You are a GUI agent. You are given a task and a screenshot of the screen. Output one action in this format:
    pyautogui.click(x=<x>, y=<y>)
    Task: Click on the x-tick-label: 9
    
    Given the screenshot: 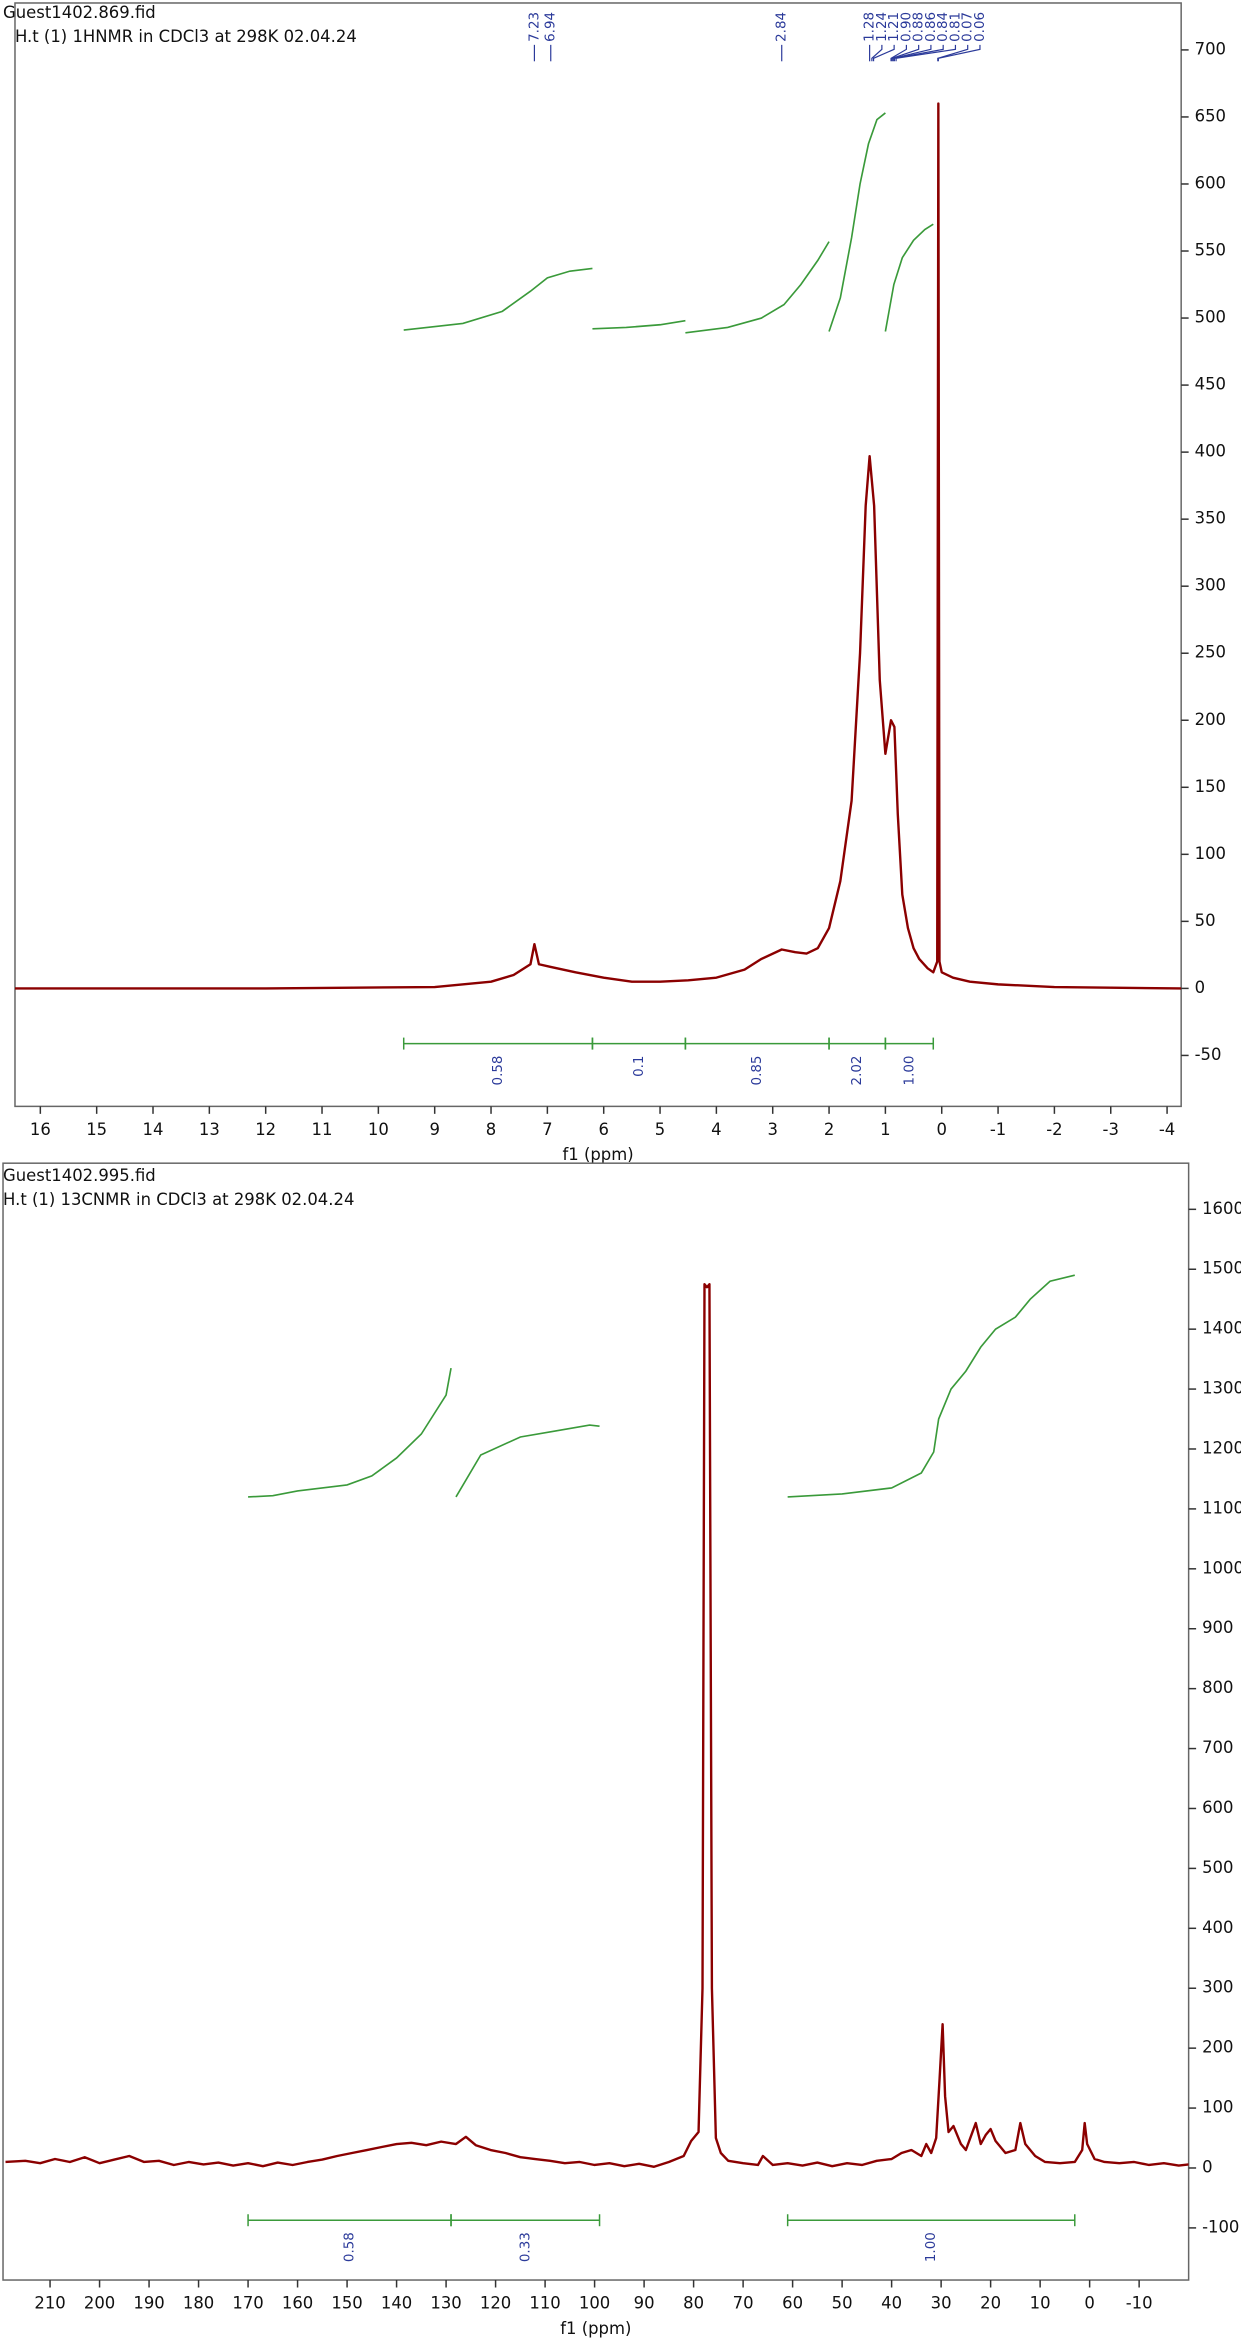 What is the action you would take?
    pyautogui.click(x=434, y=1129)
    